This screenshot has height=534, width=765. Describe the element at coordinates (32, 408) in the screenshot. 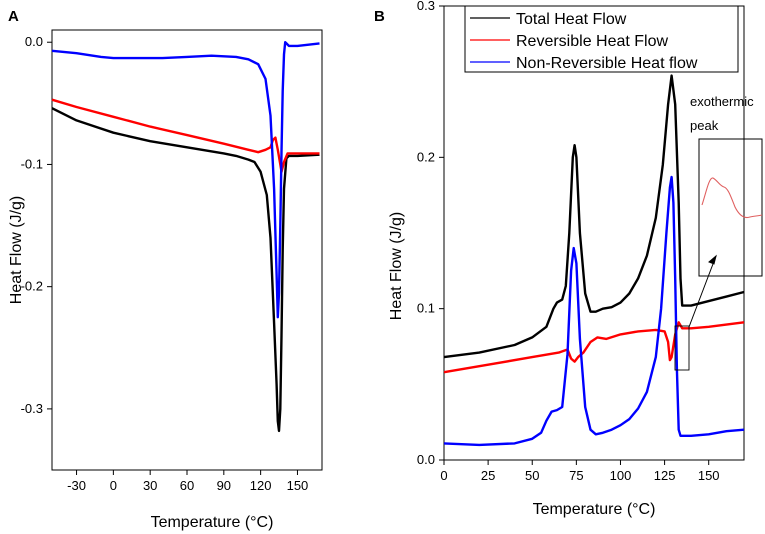

I see `panel-a-y-tick-label: -0.3` at that location.